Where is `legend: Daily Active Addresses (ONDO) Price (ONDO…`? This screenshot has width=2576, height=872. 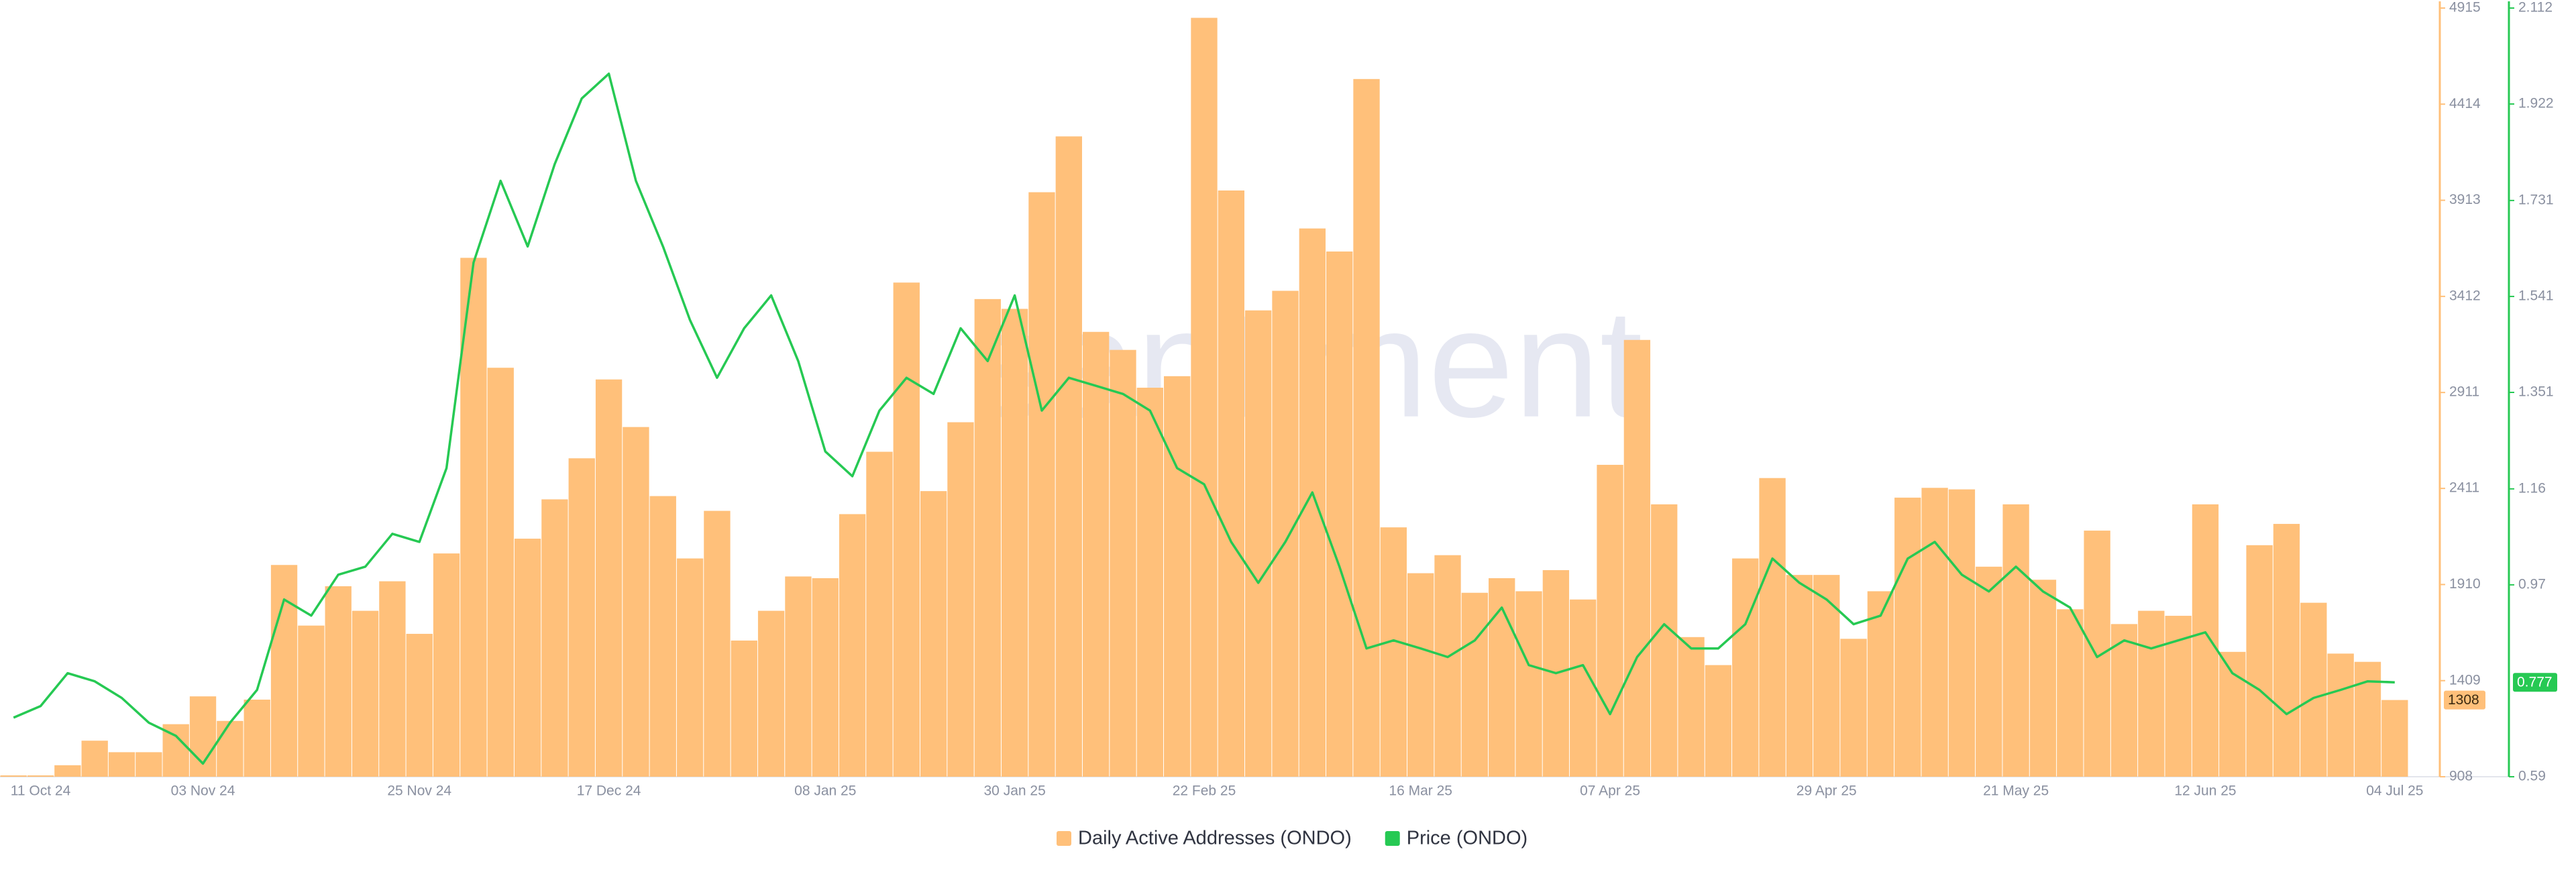
legend: Daily Active Addresses (ONDO) Price (ONDO… is located at coordinates (1292, 839).